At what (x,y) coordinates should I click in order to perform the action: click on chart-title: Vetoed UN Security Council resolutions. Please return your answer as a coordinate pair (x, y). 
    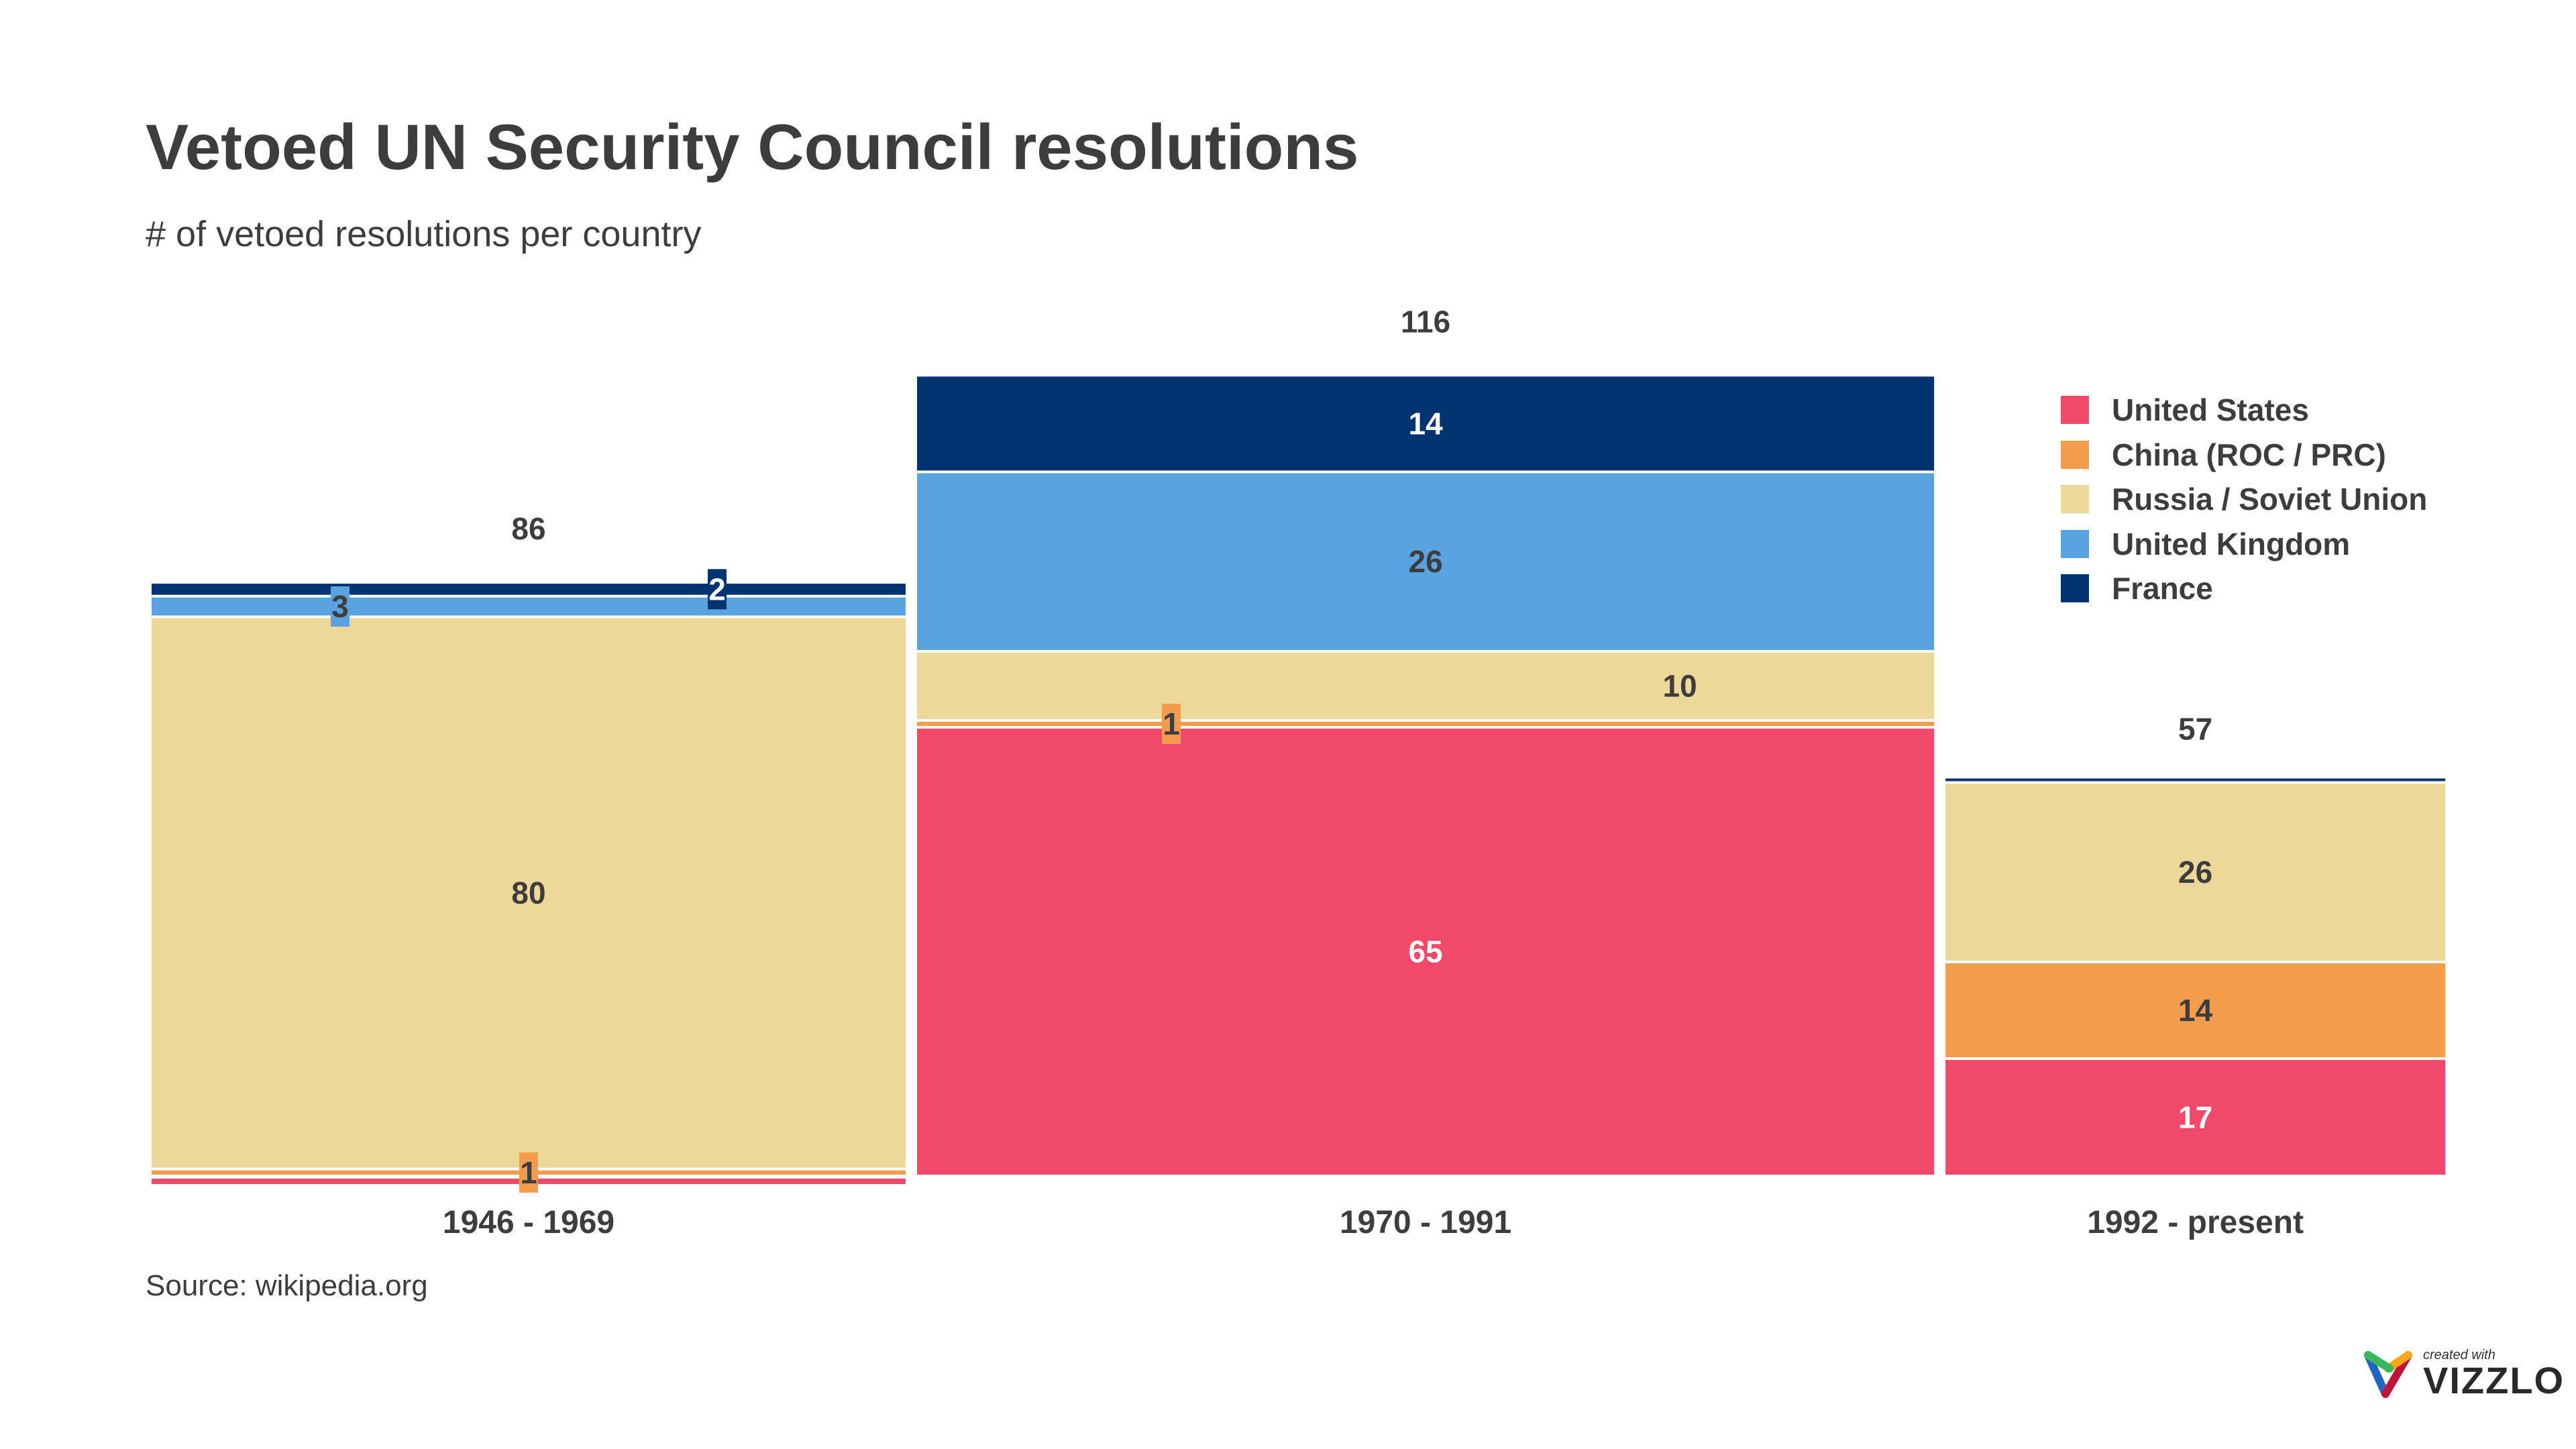
    Looking at the image, I should click on (752, 147).